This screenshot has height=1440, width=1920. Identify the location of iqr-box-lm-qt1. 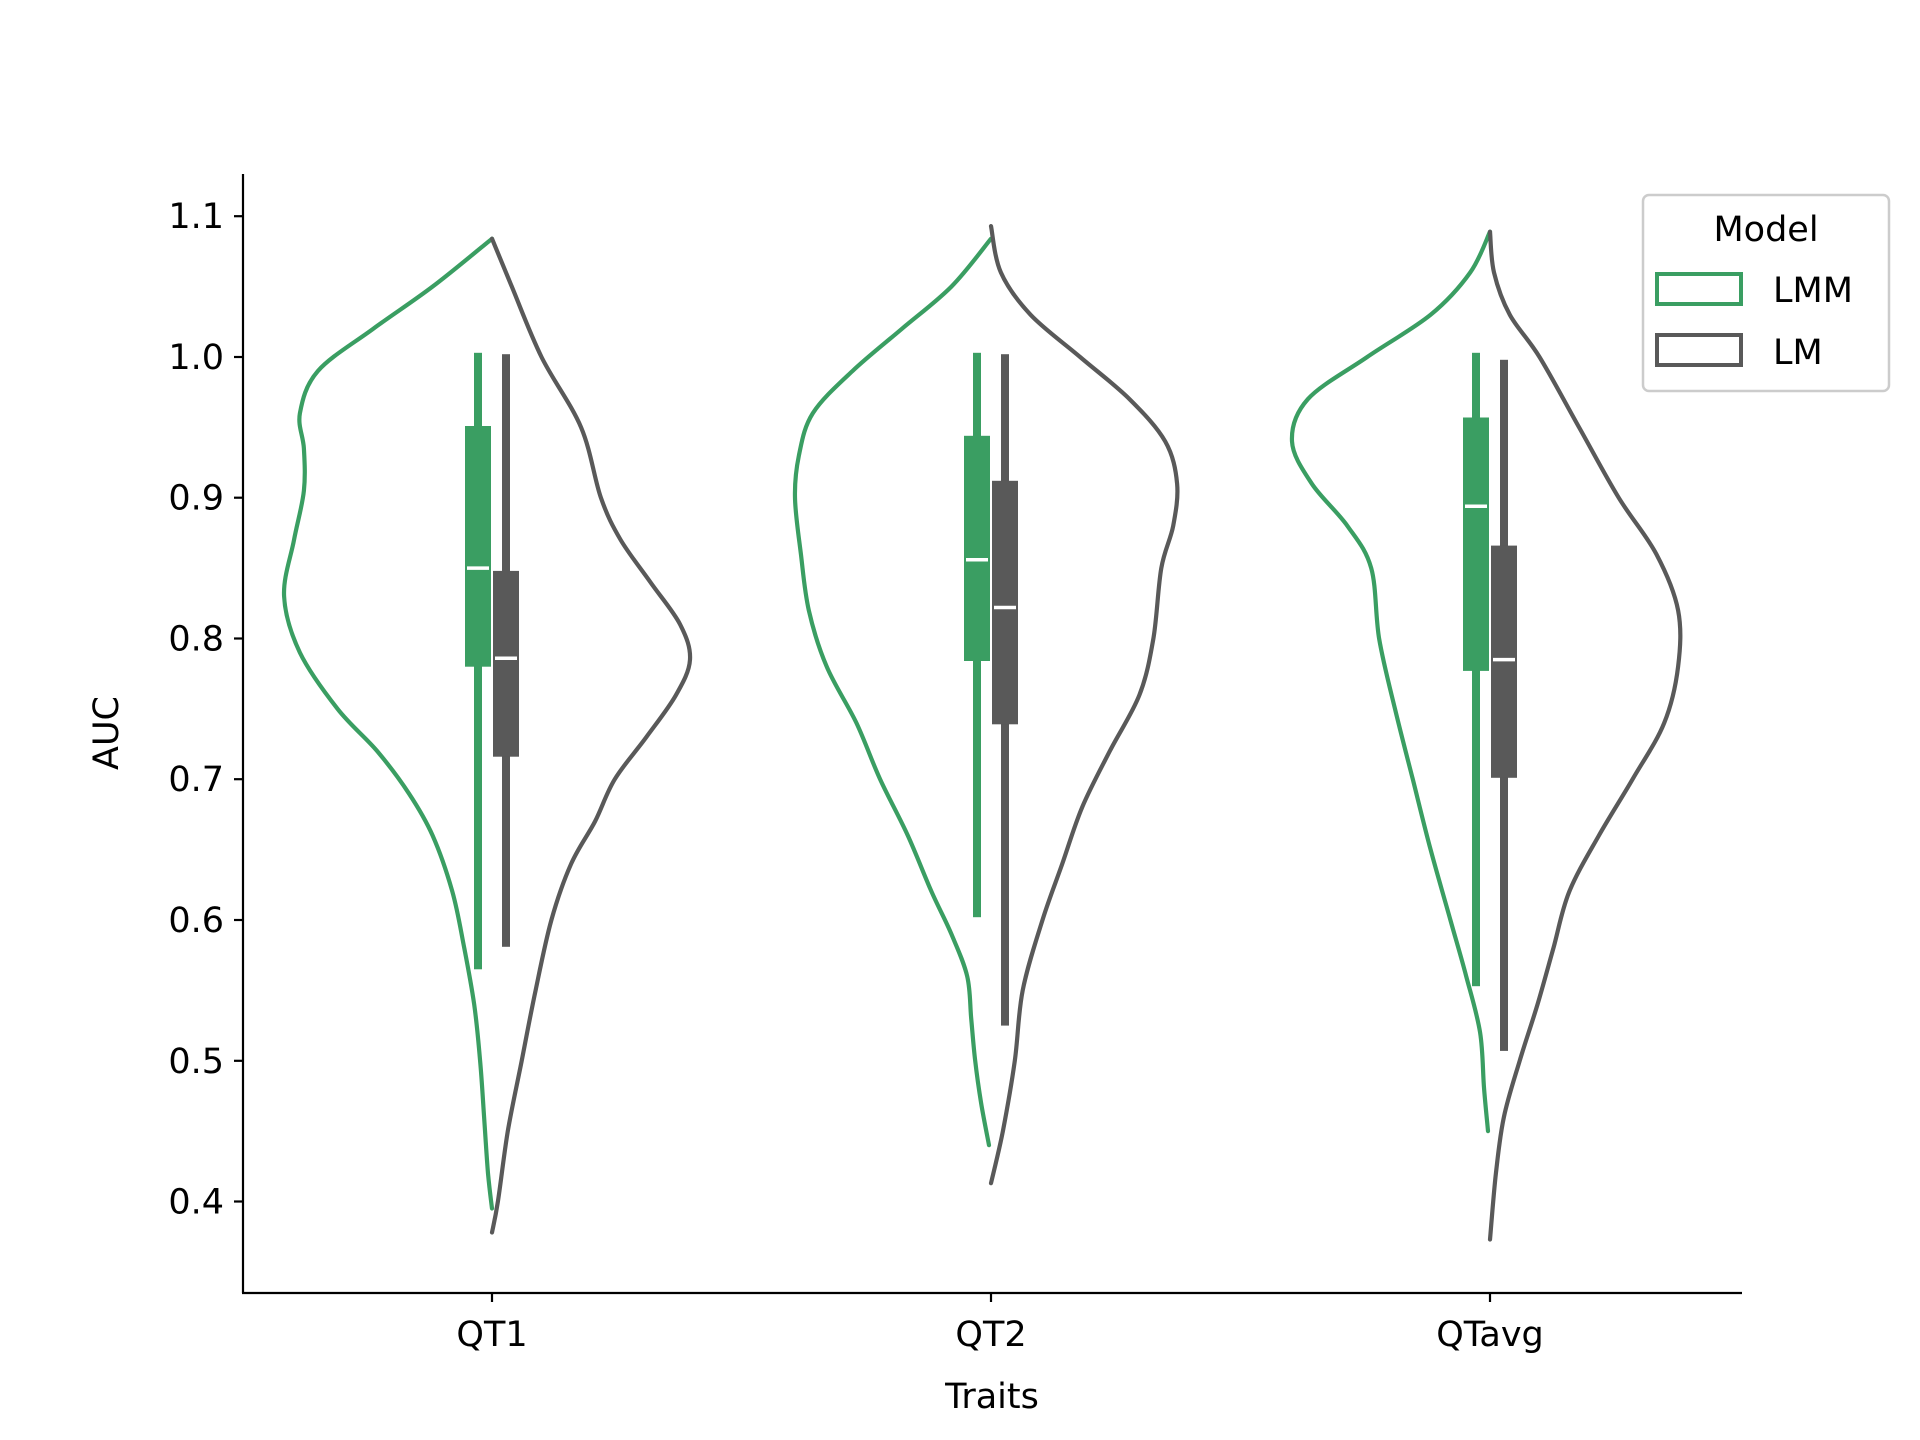
(506, 663).